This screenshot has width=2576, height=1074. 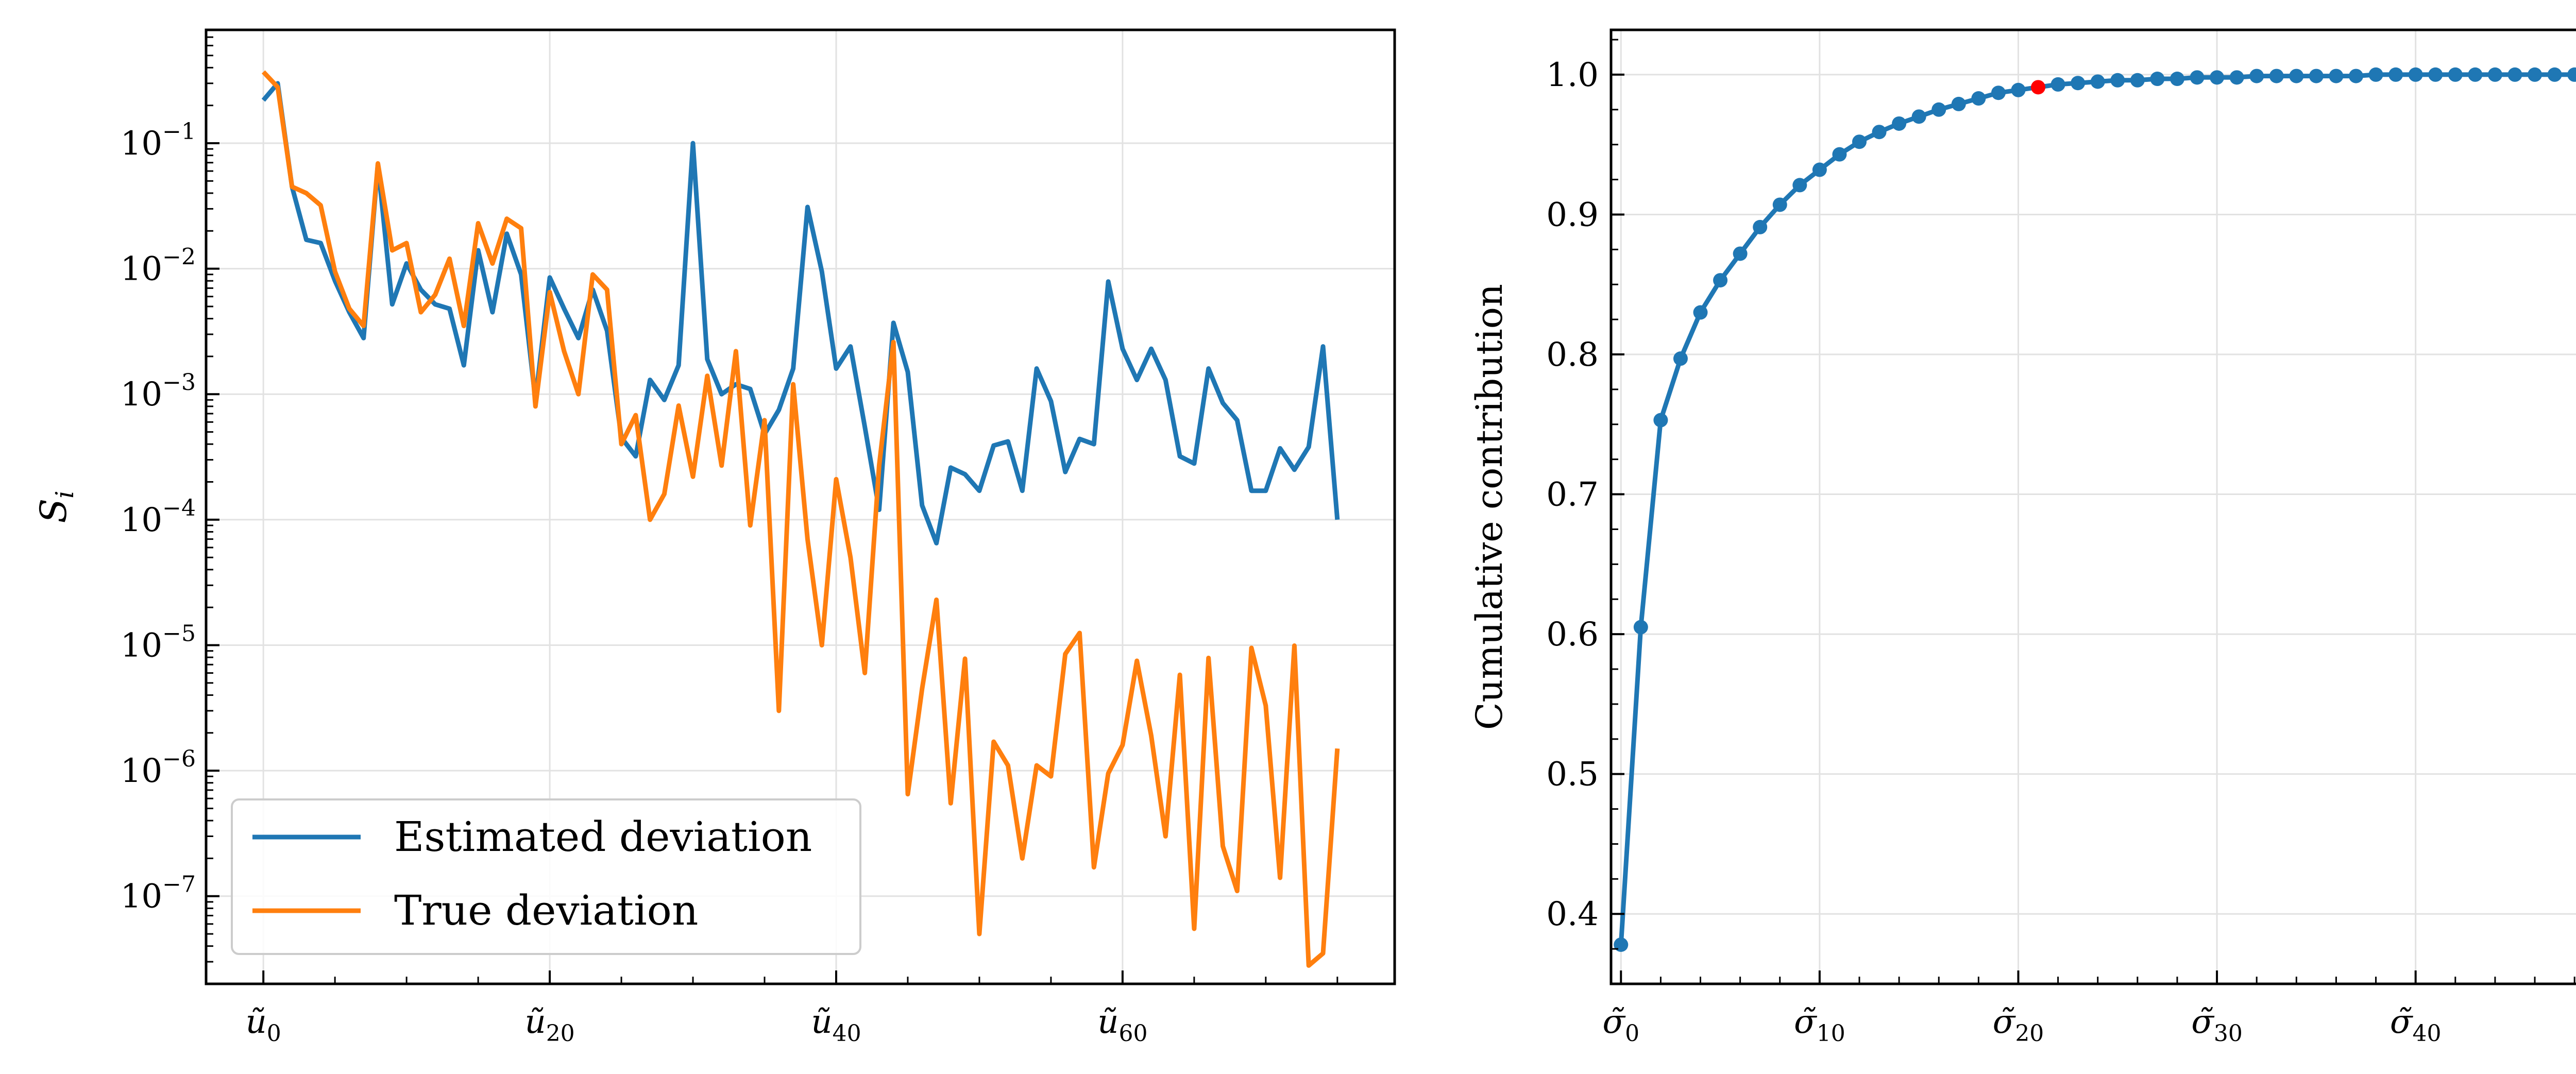 I want to click on left-y-tick-label: 10⁻⁵, so click(x=158, y=642).